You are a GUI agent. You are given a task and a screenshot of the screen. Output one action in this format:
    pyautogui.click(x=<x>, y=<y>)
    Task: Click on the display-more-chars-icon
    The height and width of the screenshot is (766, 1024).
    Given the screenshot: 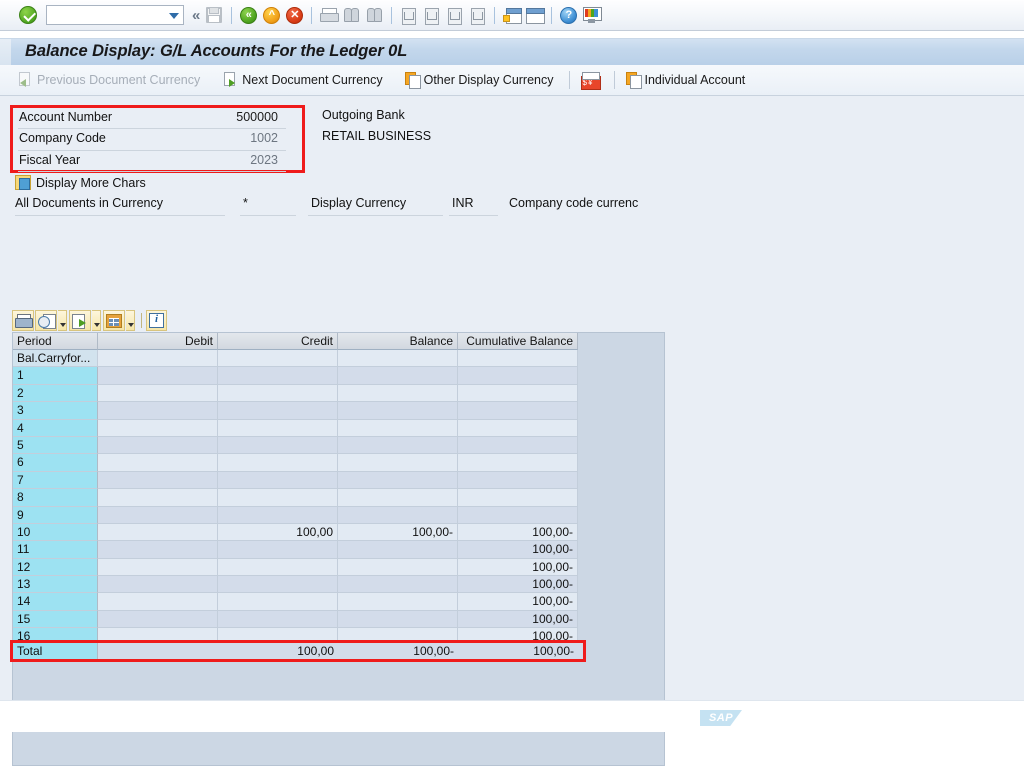 What is the action you would take?
    pyautogui.click(x=23, y=182)
    